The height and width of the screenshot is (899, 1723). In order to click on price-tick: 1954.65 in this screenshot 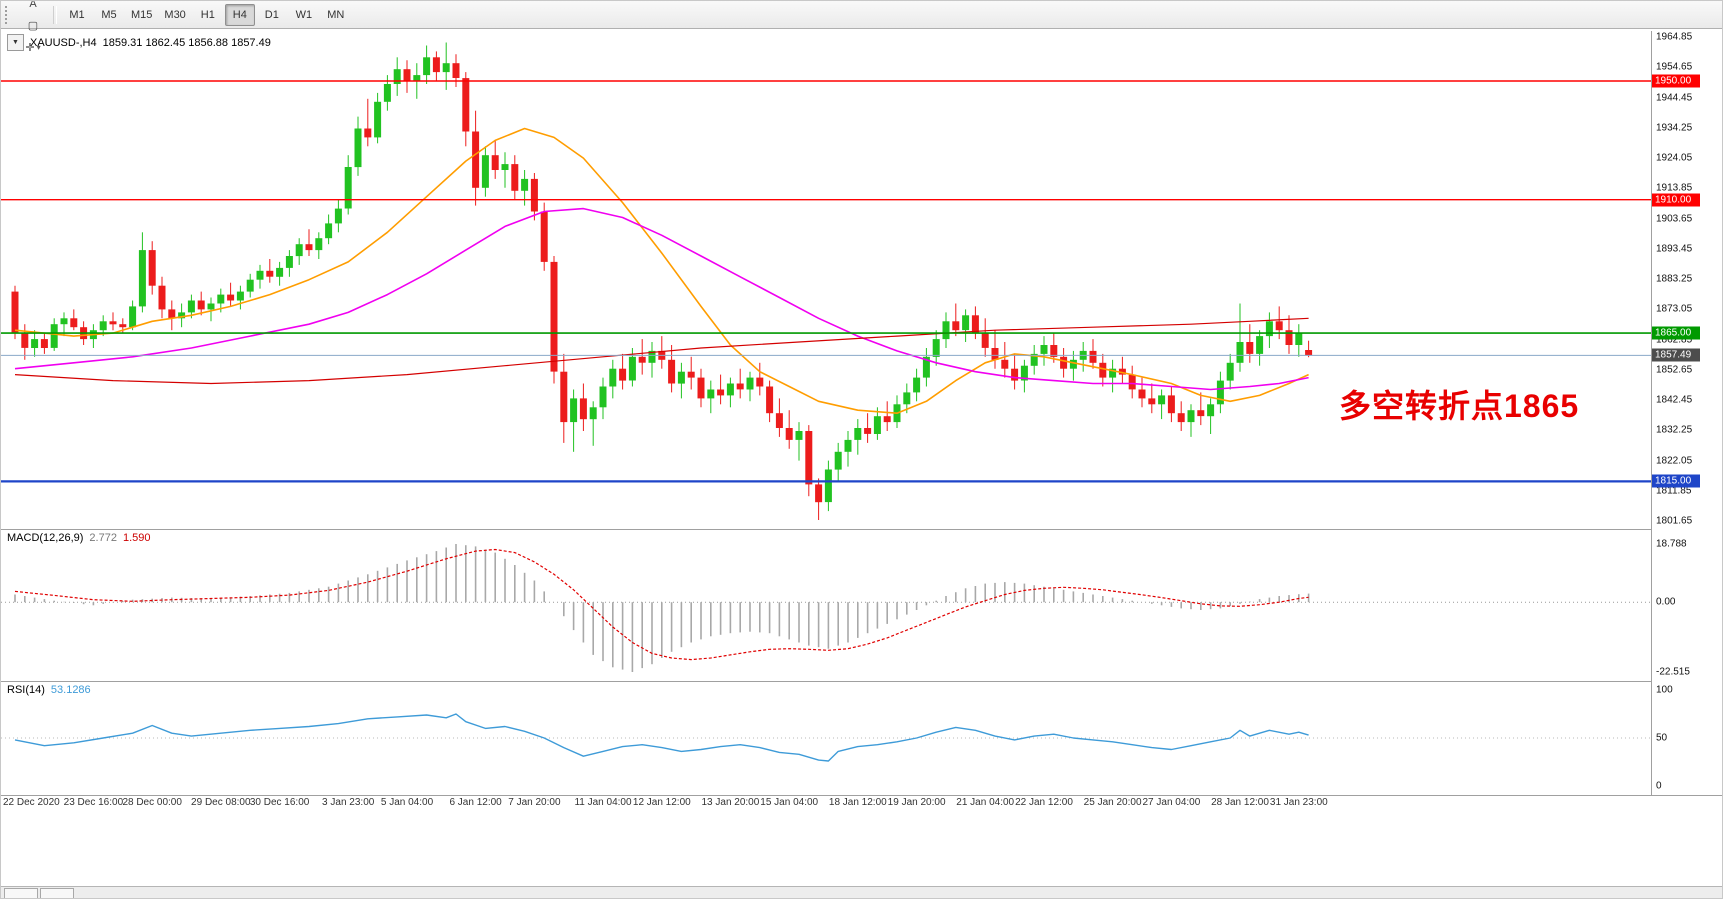, I will do `click(1674, 67)`.